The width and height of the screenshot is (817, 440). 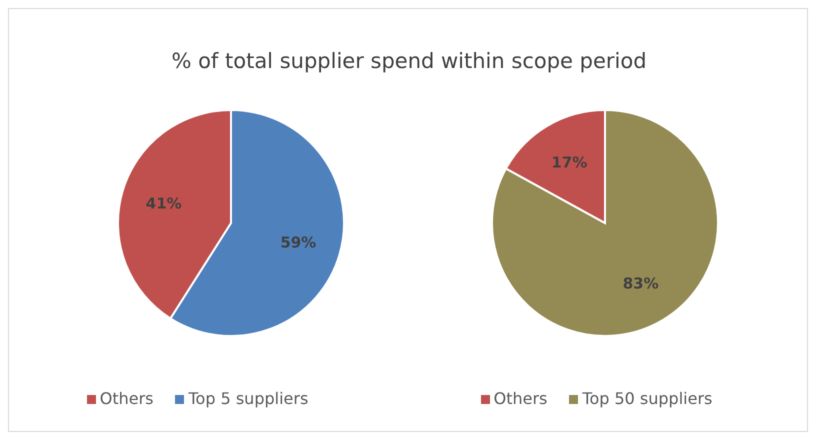 I want to click on legend-label: Top 50 suppliers, so click(x=647, y=398).